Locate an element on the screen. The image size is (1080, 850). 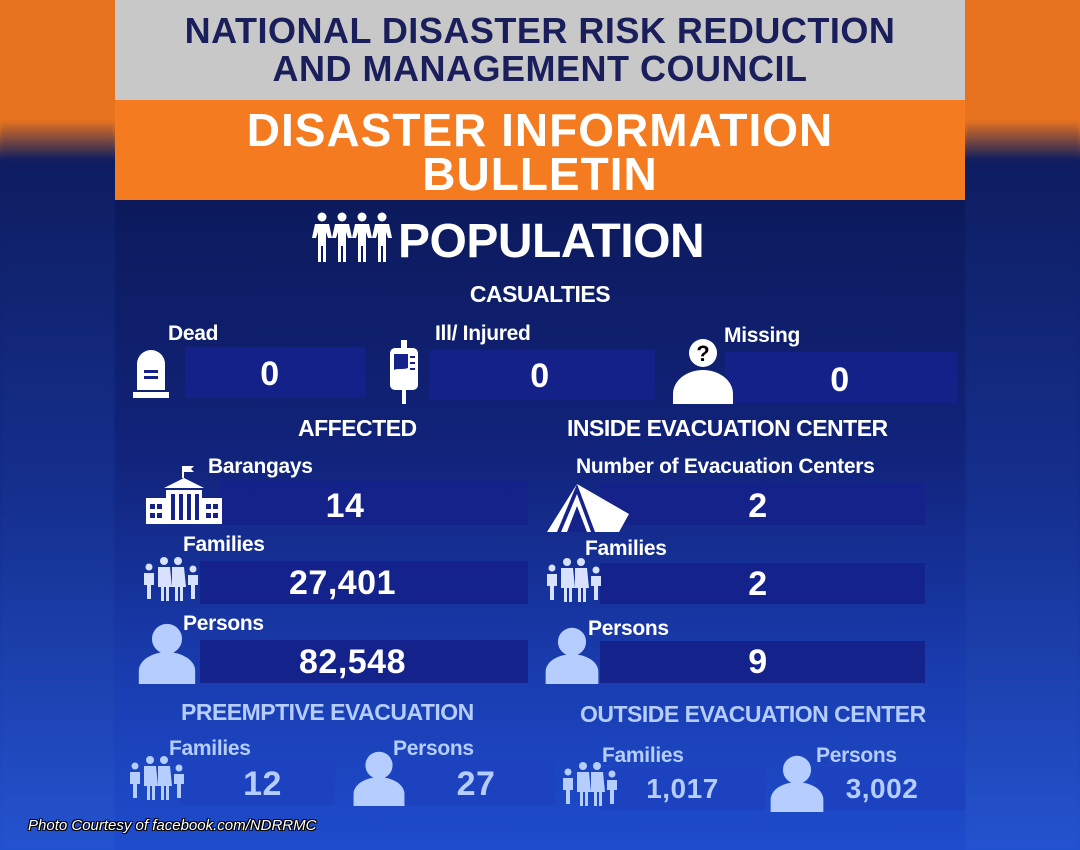
inside-persons-box is located at coordinates (762, 662).